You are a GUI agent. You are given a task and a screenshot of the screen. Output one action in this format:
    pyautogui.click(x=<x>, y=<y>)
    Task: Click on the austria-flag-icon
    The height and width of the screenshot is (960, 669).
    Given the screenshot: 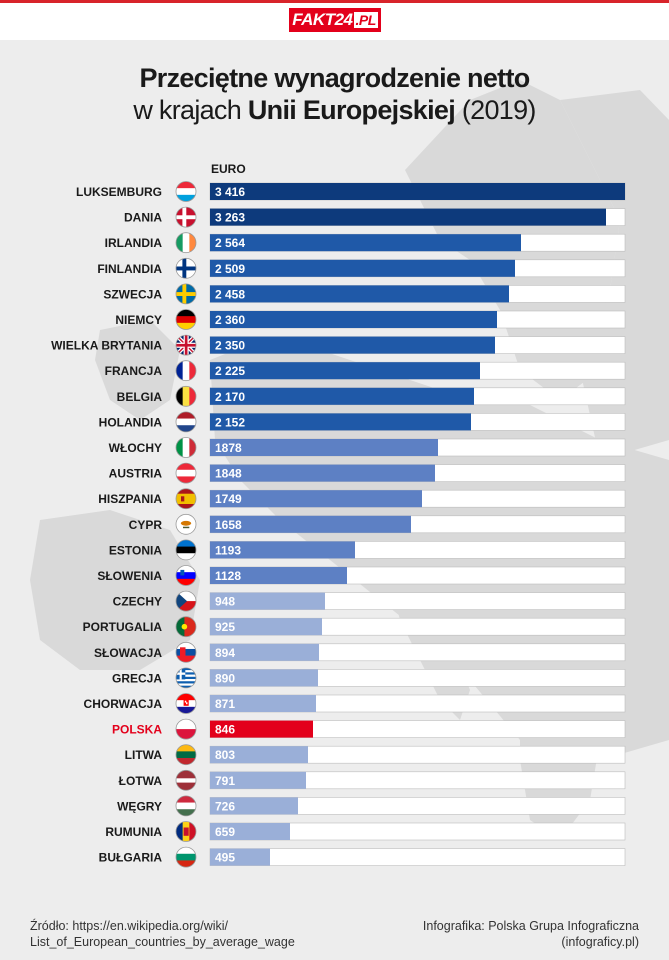 What is the action you would take?
    pyautogui.click(x=186, y=473)
    